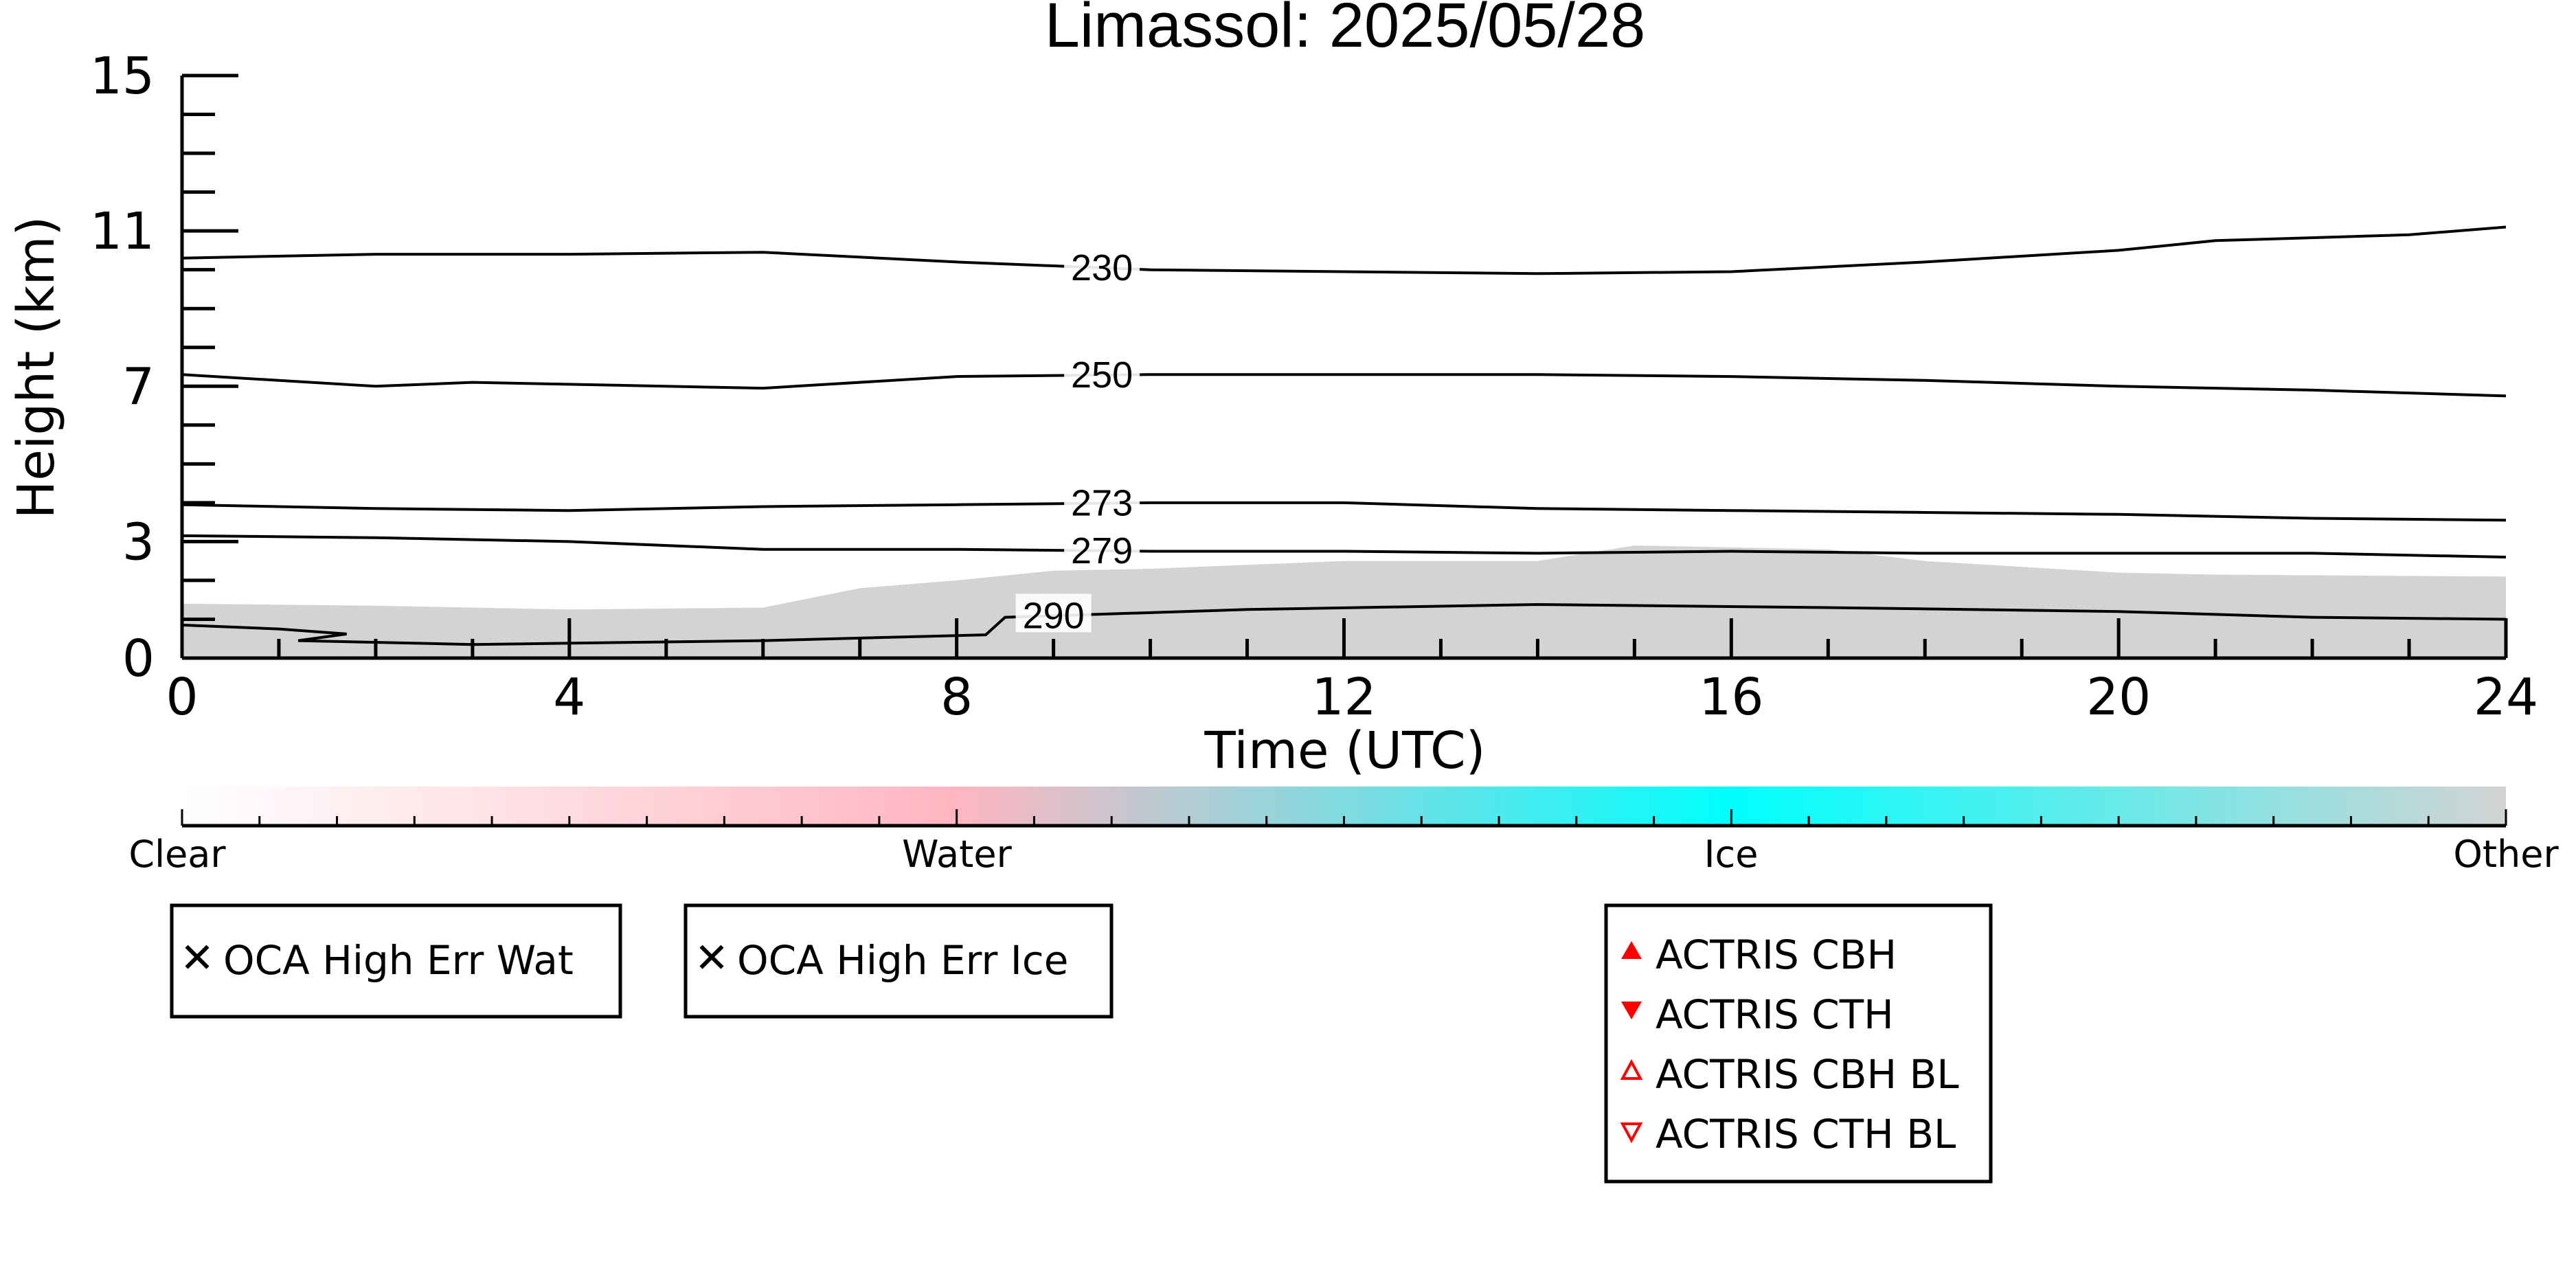 The height and width of the screenshot is (1288, 2576). What do you see at coordinates (1102, 268) in the screenshot?
I see `contour-label-230: 230` at bounding box center [1102, 268].